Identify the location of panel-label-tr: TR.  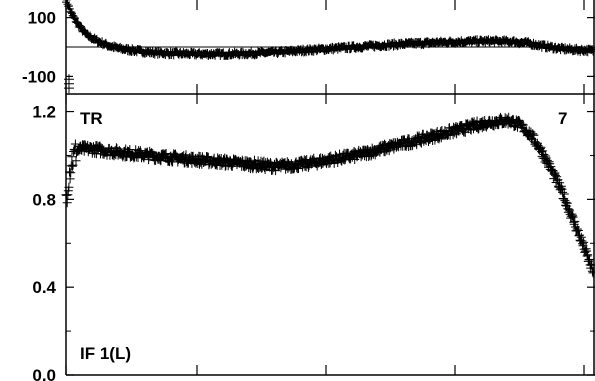
(91, 118).